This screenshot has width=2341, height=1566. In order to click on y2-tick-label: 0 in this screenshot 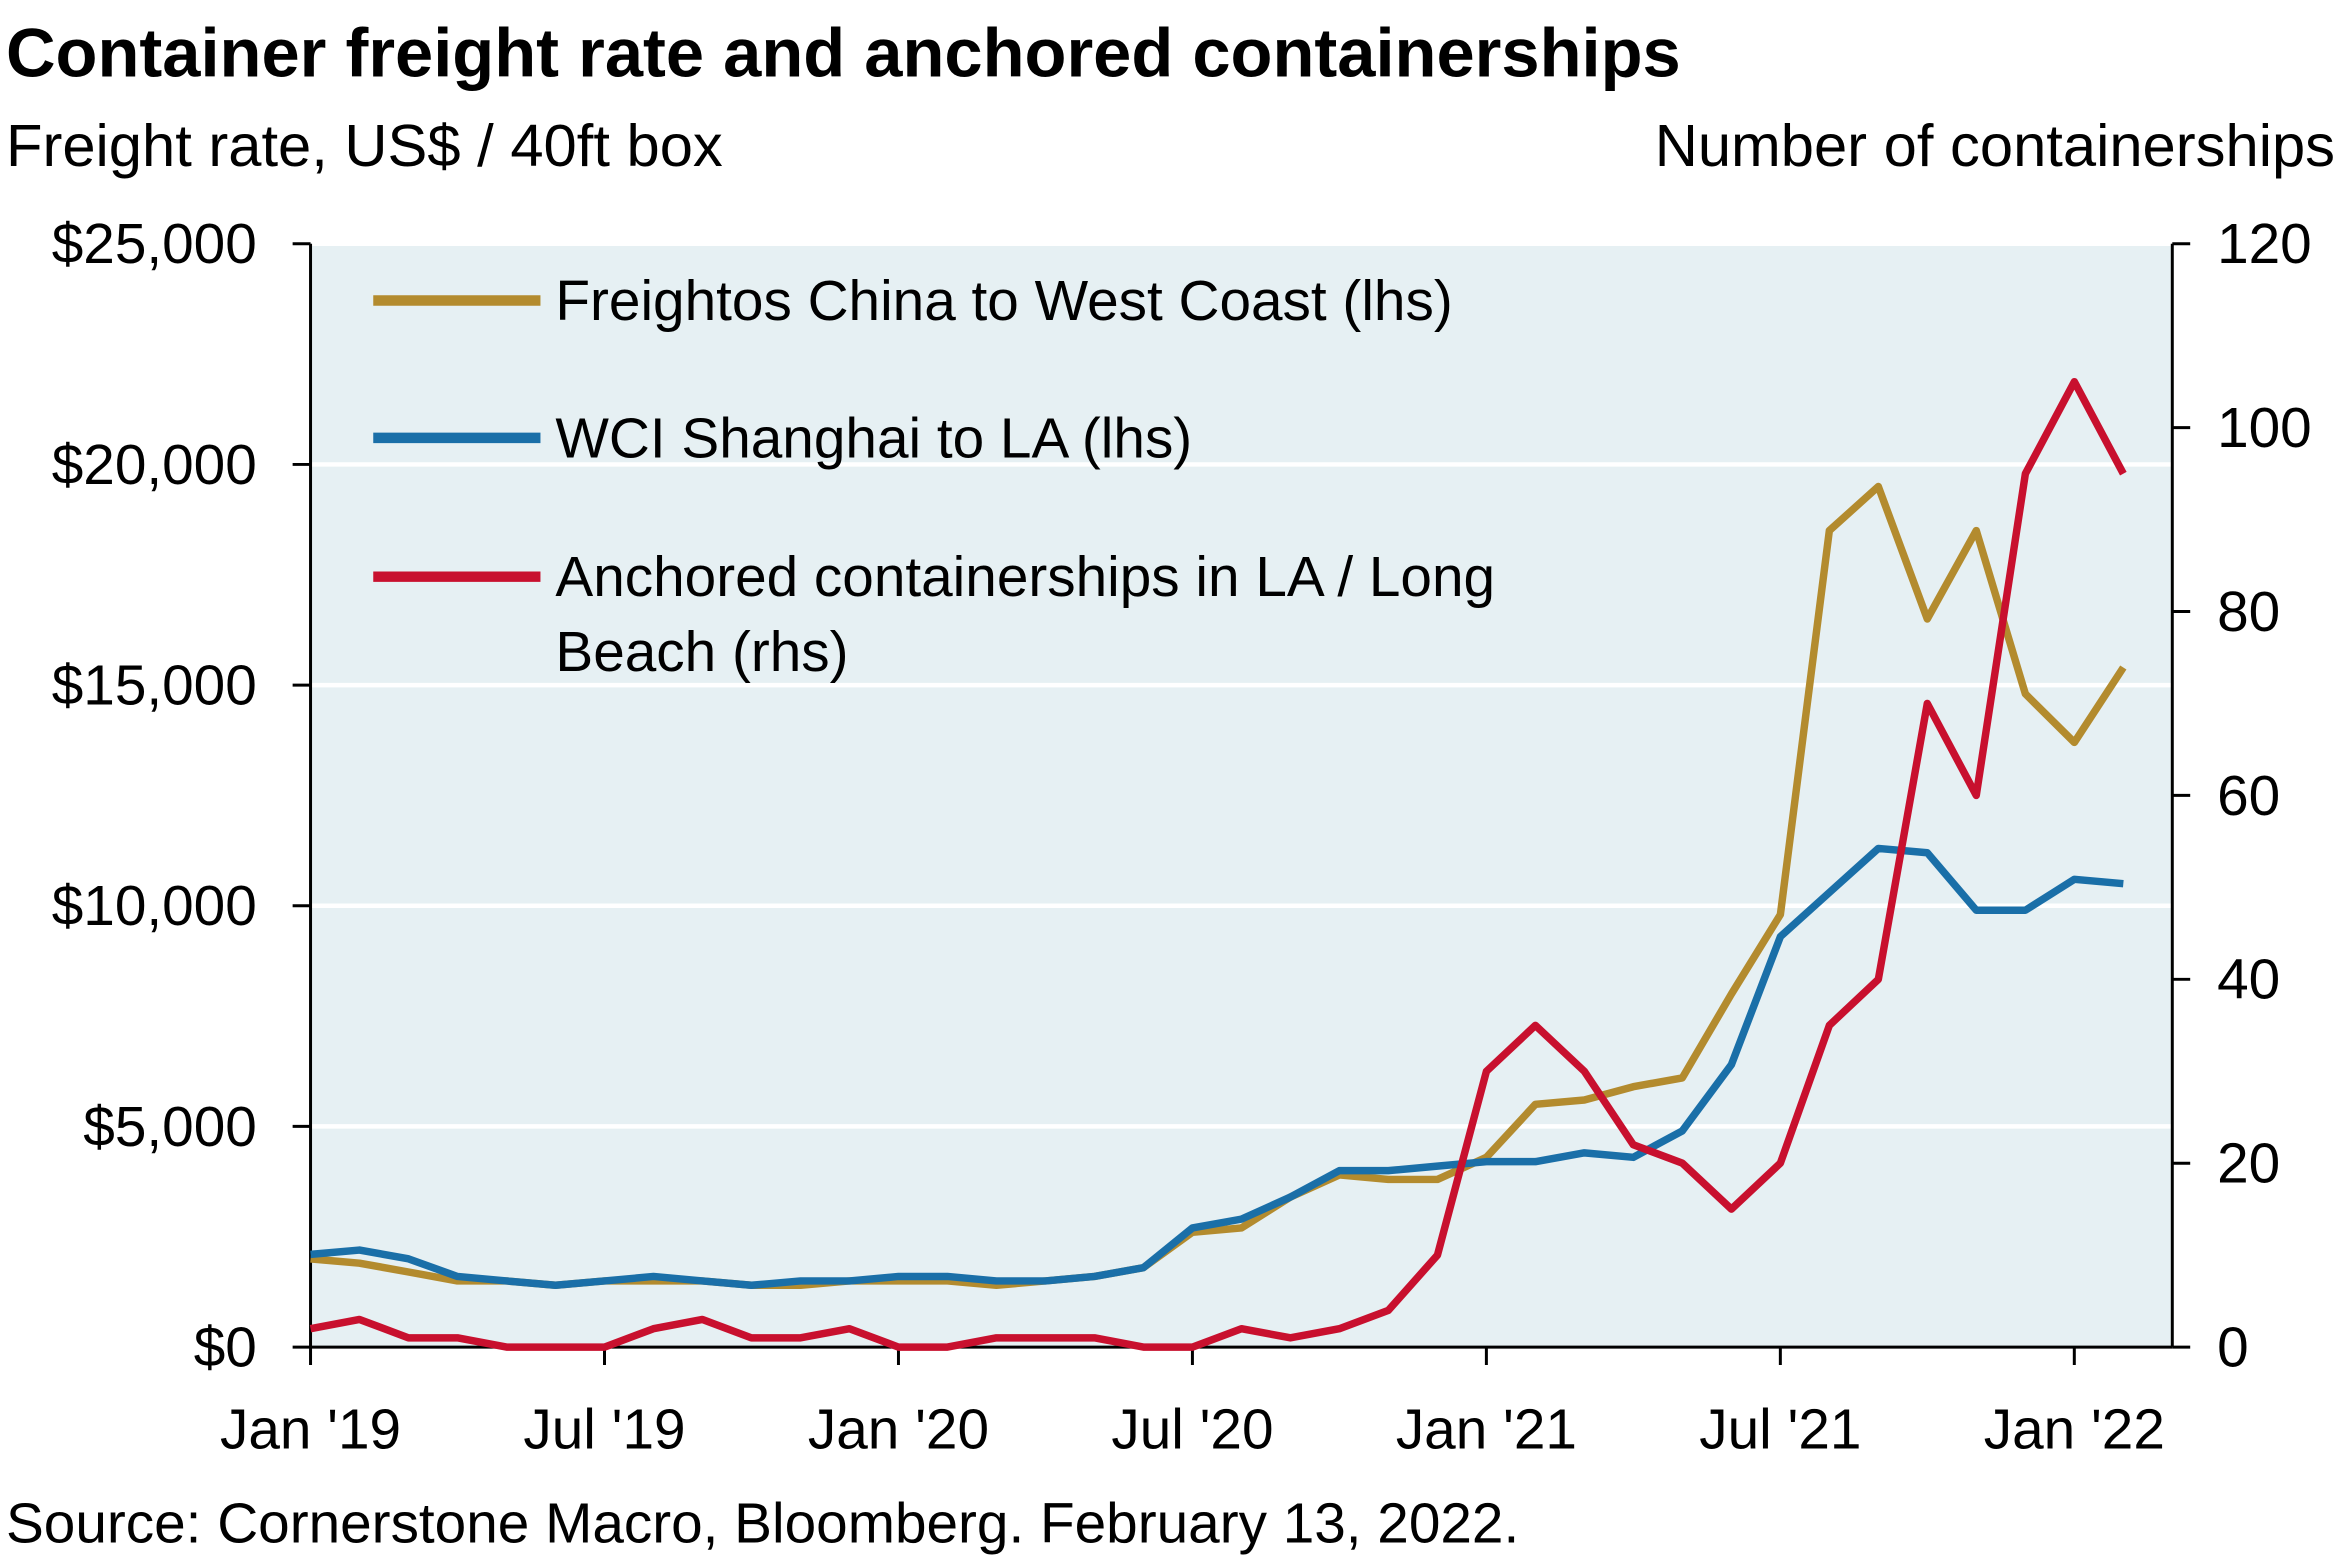, I will do `click(2233, 1347)`.